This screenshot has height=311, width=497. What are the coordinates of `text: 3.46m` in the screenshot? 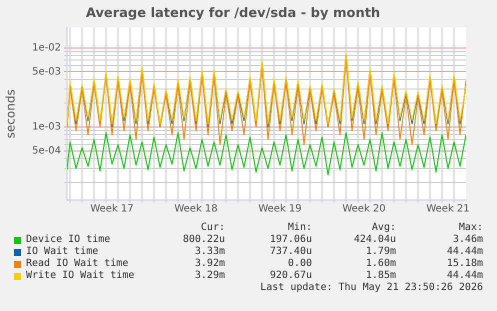 It's located at (467, 240).